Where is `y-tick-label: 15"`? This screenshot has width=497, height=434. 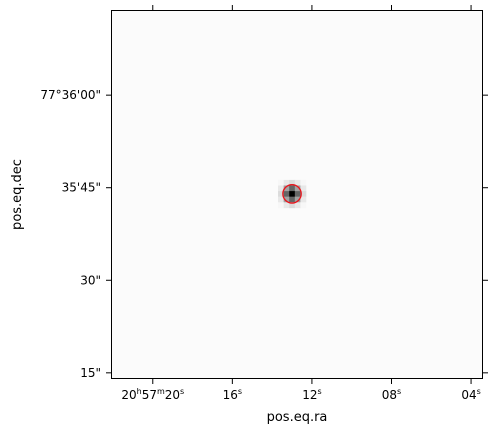
y-tick-label: 15" is located at coordinates (90, 373).